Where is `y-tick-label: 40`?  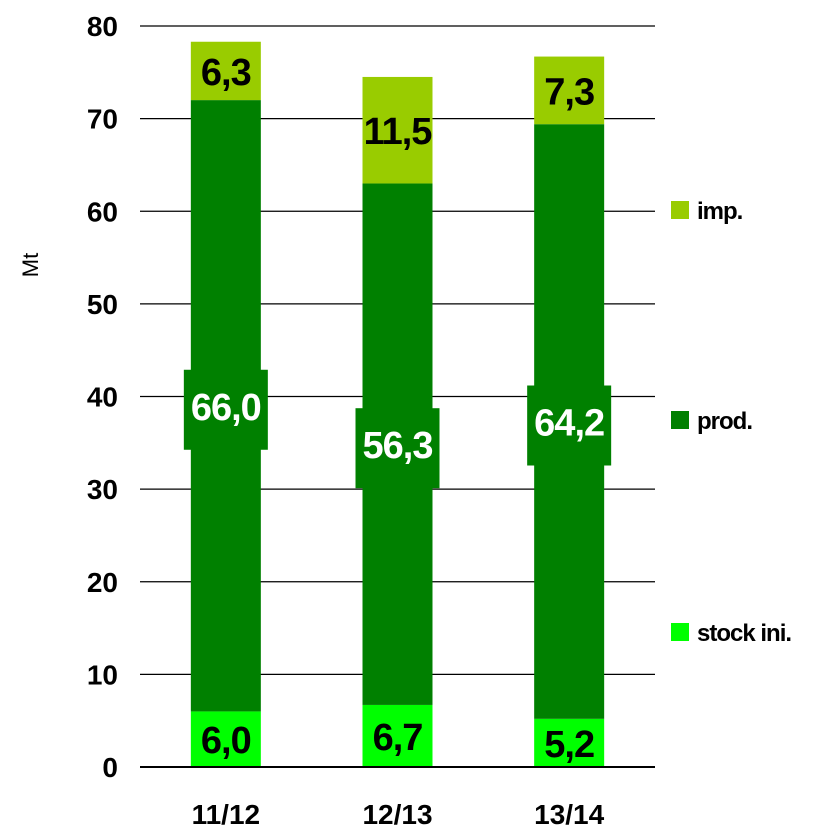
y-tick-label: 40 is located at coordinates (102, 397).